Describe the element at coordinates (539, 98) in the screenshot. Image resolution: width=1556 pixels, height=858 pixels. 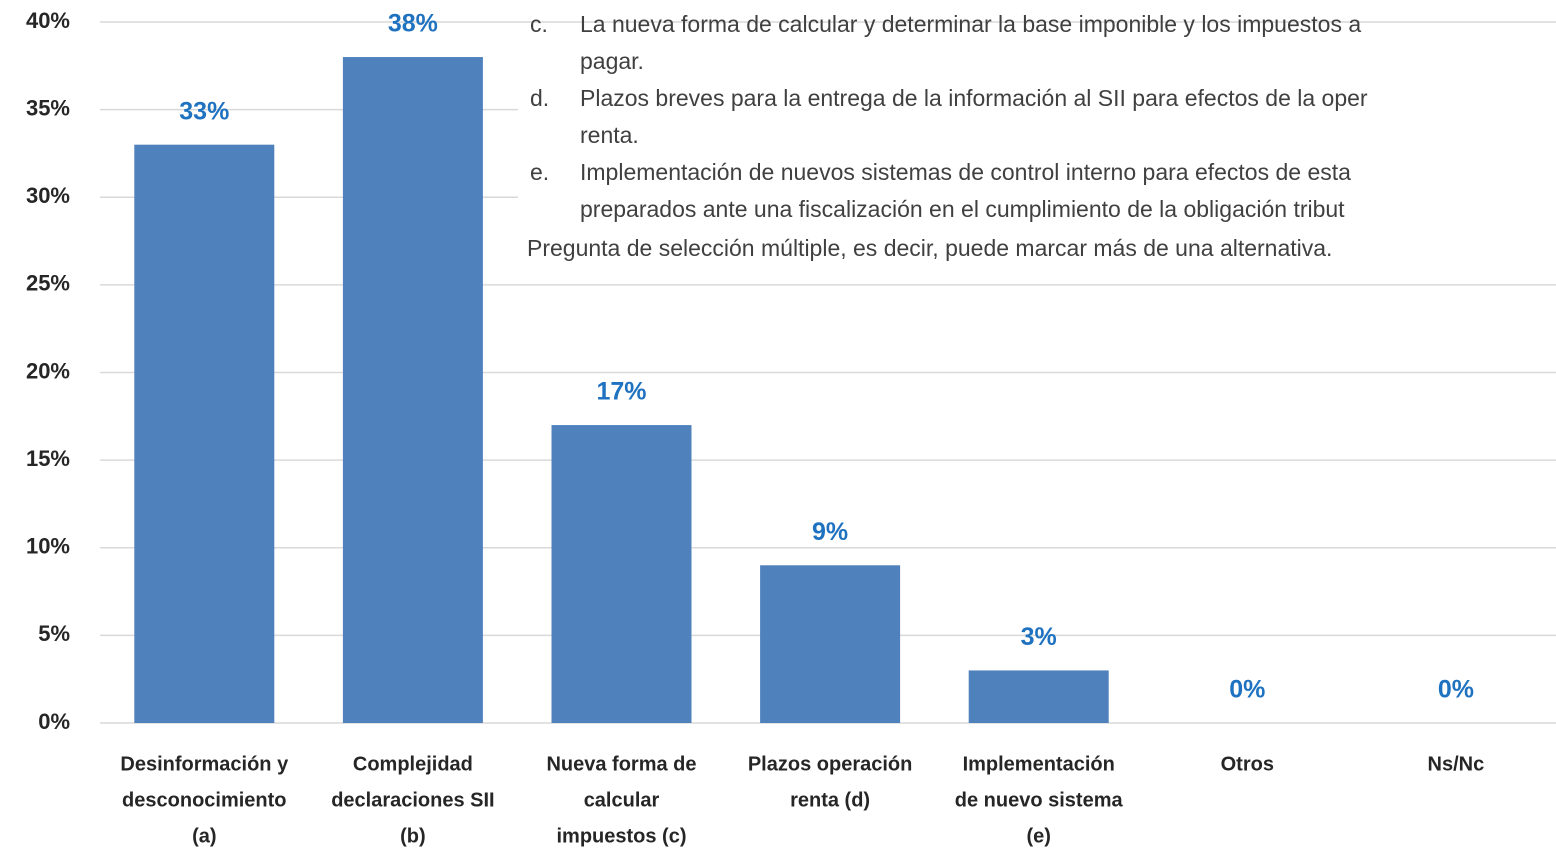
I see `list-marker: d.` at that location.